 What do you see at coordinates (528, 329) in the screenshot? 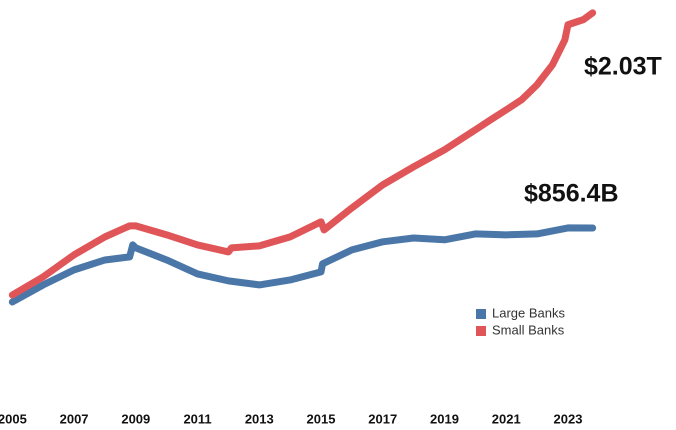
I see `legend-label: Small Banks` at bounding box center [528, 329].